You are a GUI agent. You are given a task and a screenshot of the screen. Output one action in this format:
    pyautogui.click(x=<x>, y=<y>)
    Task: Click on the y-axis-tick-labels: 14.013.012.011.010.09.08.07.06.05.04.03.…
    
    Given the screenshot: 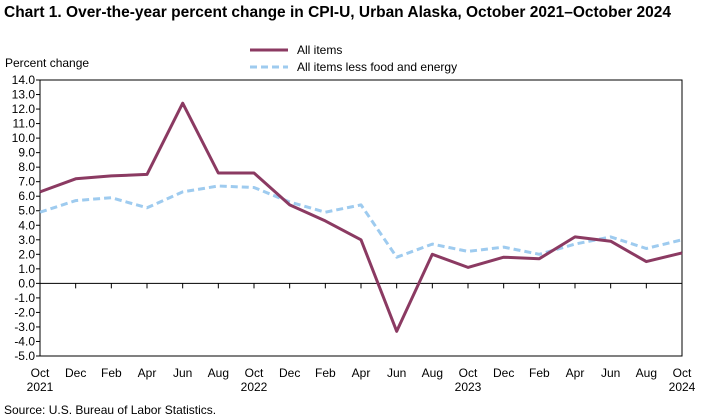 What is the action you would take?
    pyautogui.click(x=47, y=209)
    